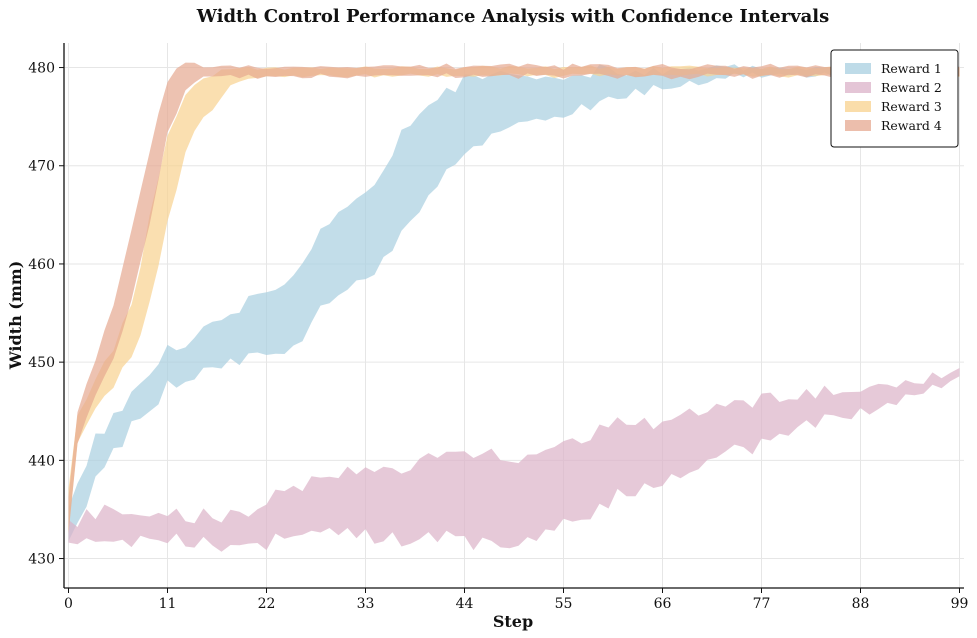 Image resolution: width=977 pixels, height=638 pixels. Describe the element at coordinates (960, 604) in the screenshot. I see `x-tick-label-99: 99` at that location.